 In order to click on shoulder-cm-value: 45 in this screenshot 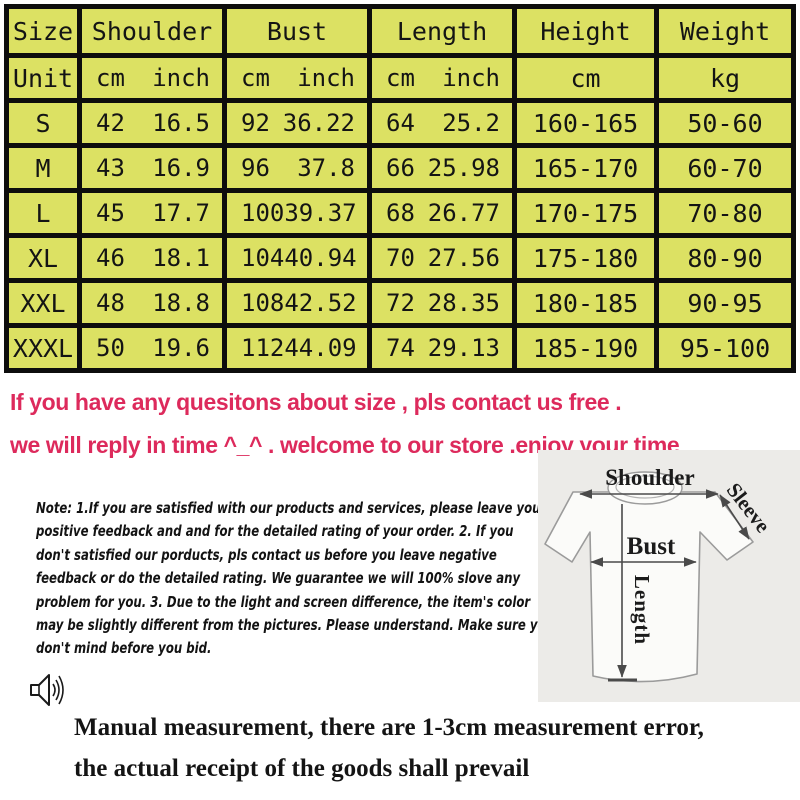, I will do `click(110, 213)`.